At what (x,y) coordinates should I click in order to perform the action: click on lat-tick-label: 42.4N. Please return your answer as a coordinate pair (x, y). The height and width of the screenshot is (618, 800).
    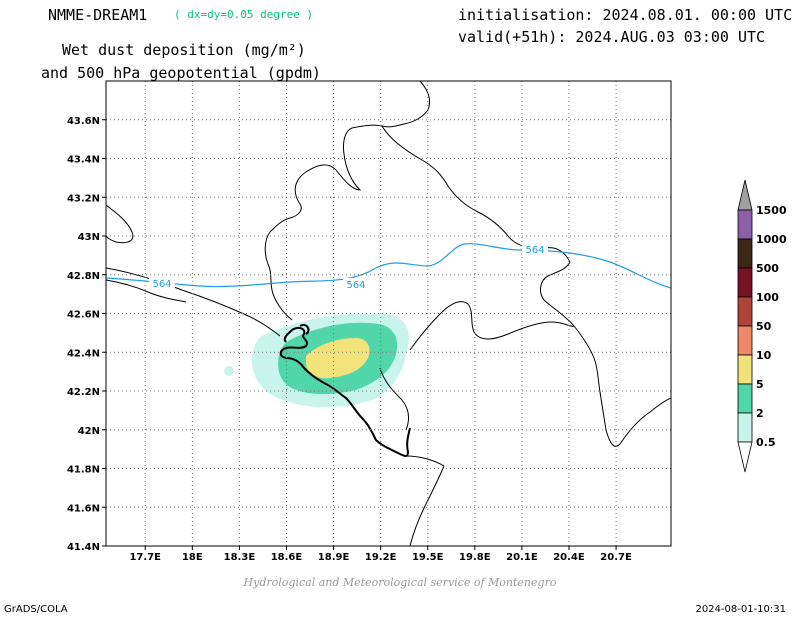
    Looking at the image, I should click on (83, 353).